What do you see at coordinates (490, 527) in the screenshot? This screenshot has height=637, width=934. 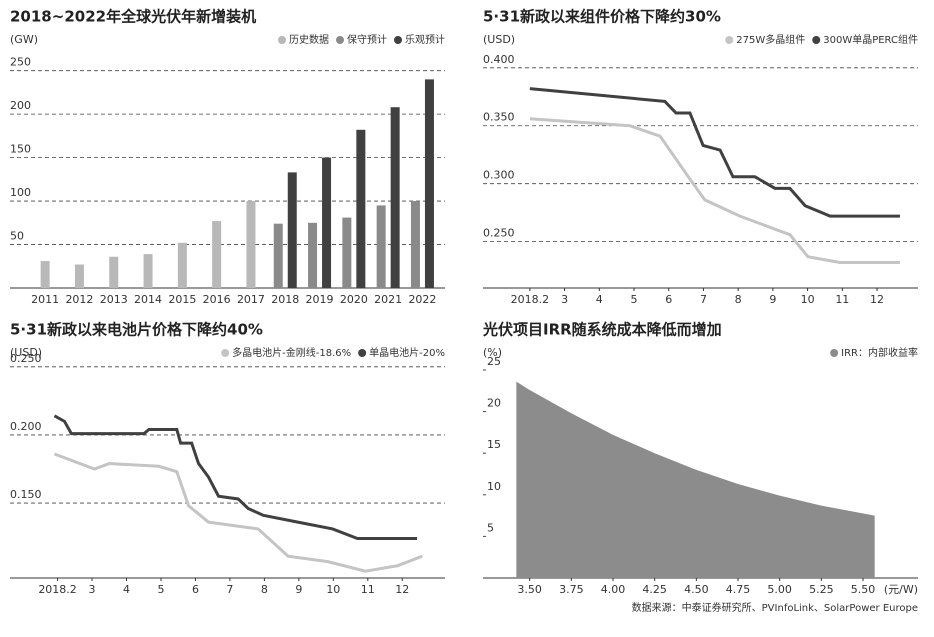 I see `y-tick-label: 5` at bounding box center [490, 527].